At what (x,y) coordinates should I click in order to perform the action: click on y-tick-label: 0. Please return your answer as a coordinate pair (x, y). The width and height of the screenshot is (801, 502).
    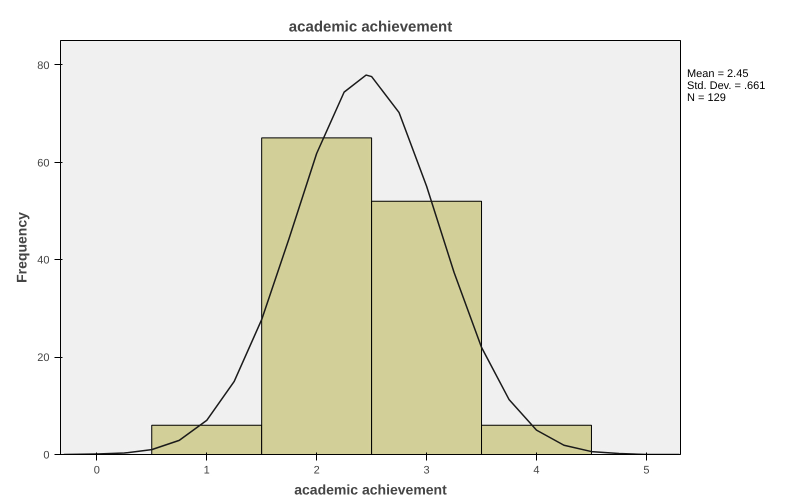
    Looking at the image, I should click on (46, 456).